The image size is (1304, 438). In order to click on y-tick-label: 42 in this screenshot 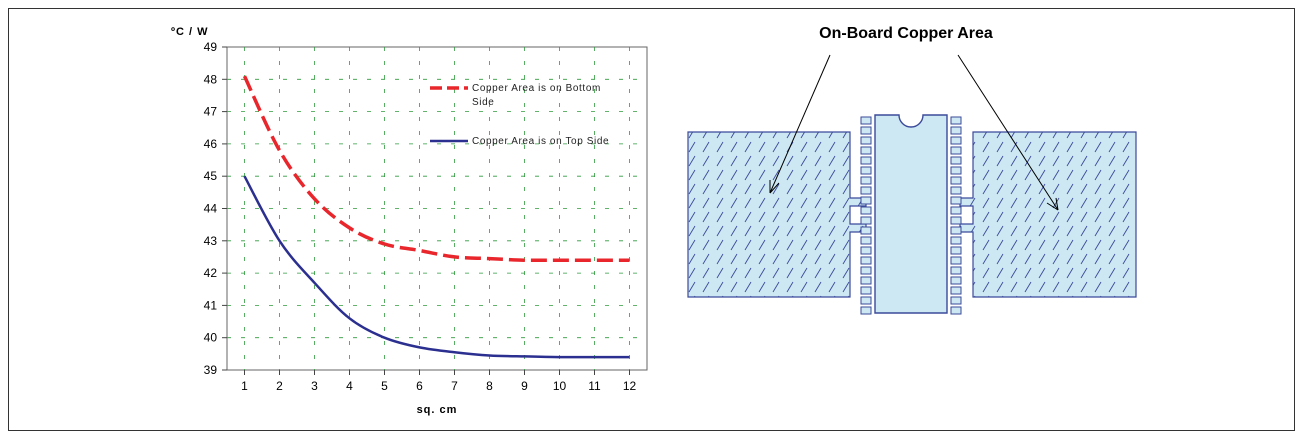, I will do `click(211, 273)`.